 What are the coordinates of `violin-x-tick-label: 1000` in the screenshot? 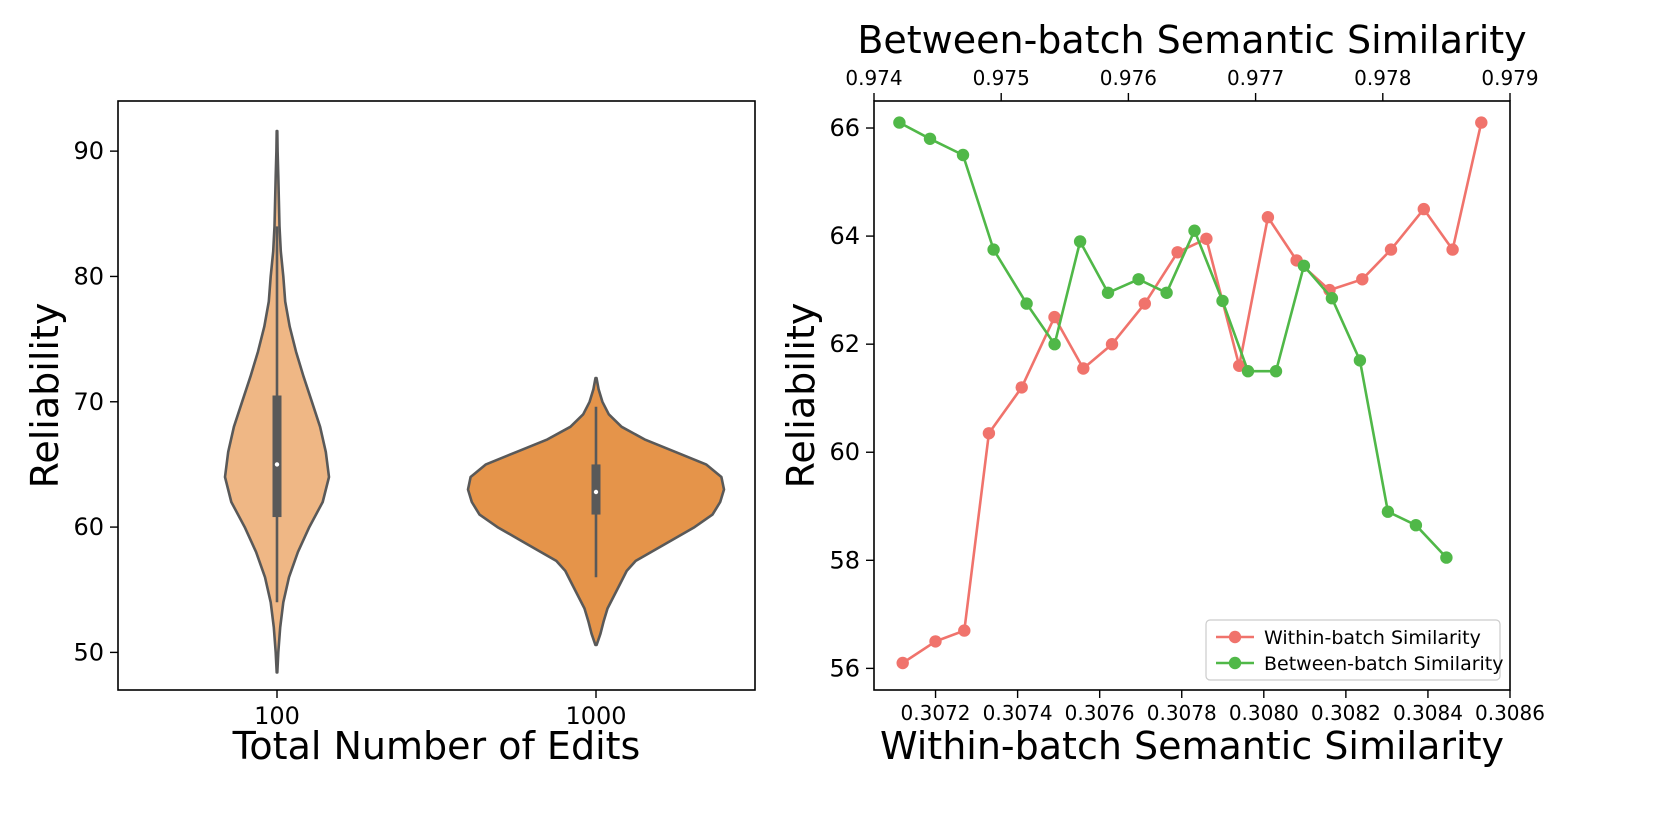 It's located at (595, 716).